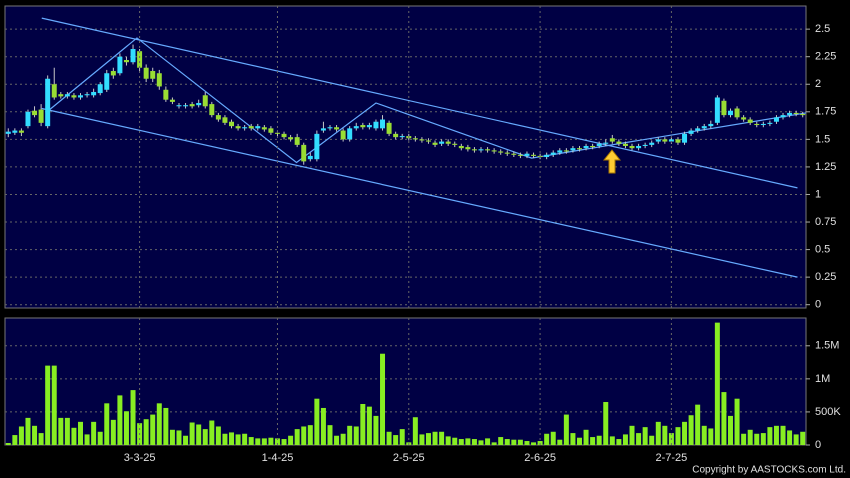 The image size is (850, 478). I want to click on copyright: Copyright by AASTOCKS.com Ltd., so click(769, 470).